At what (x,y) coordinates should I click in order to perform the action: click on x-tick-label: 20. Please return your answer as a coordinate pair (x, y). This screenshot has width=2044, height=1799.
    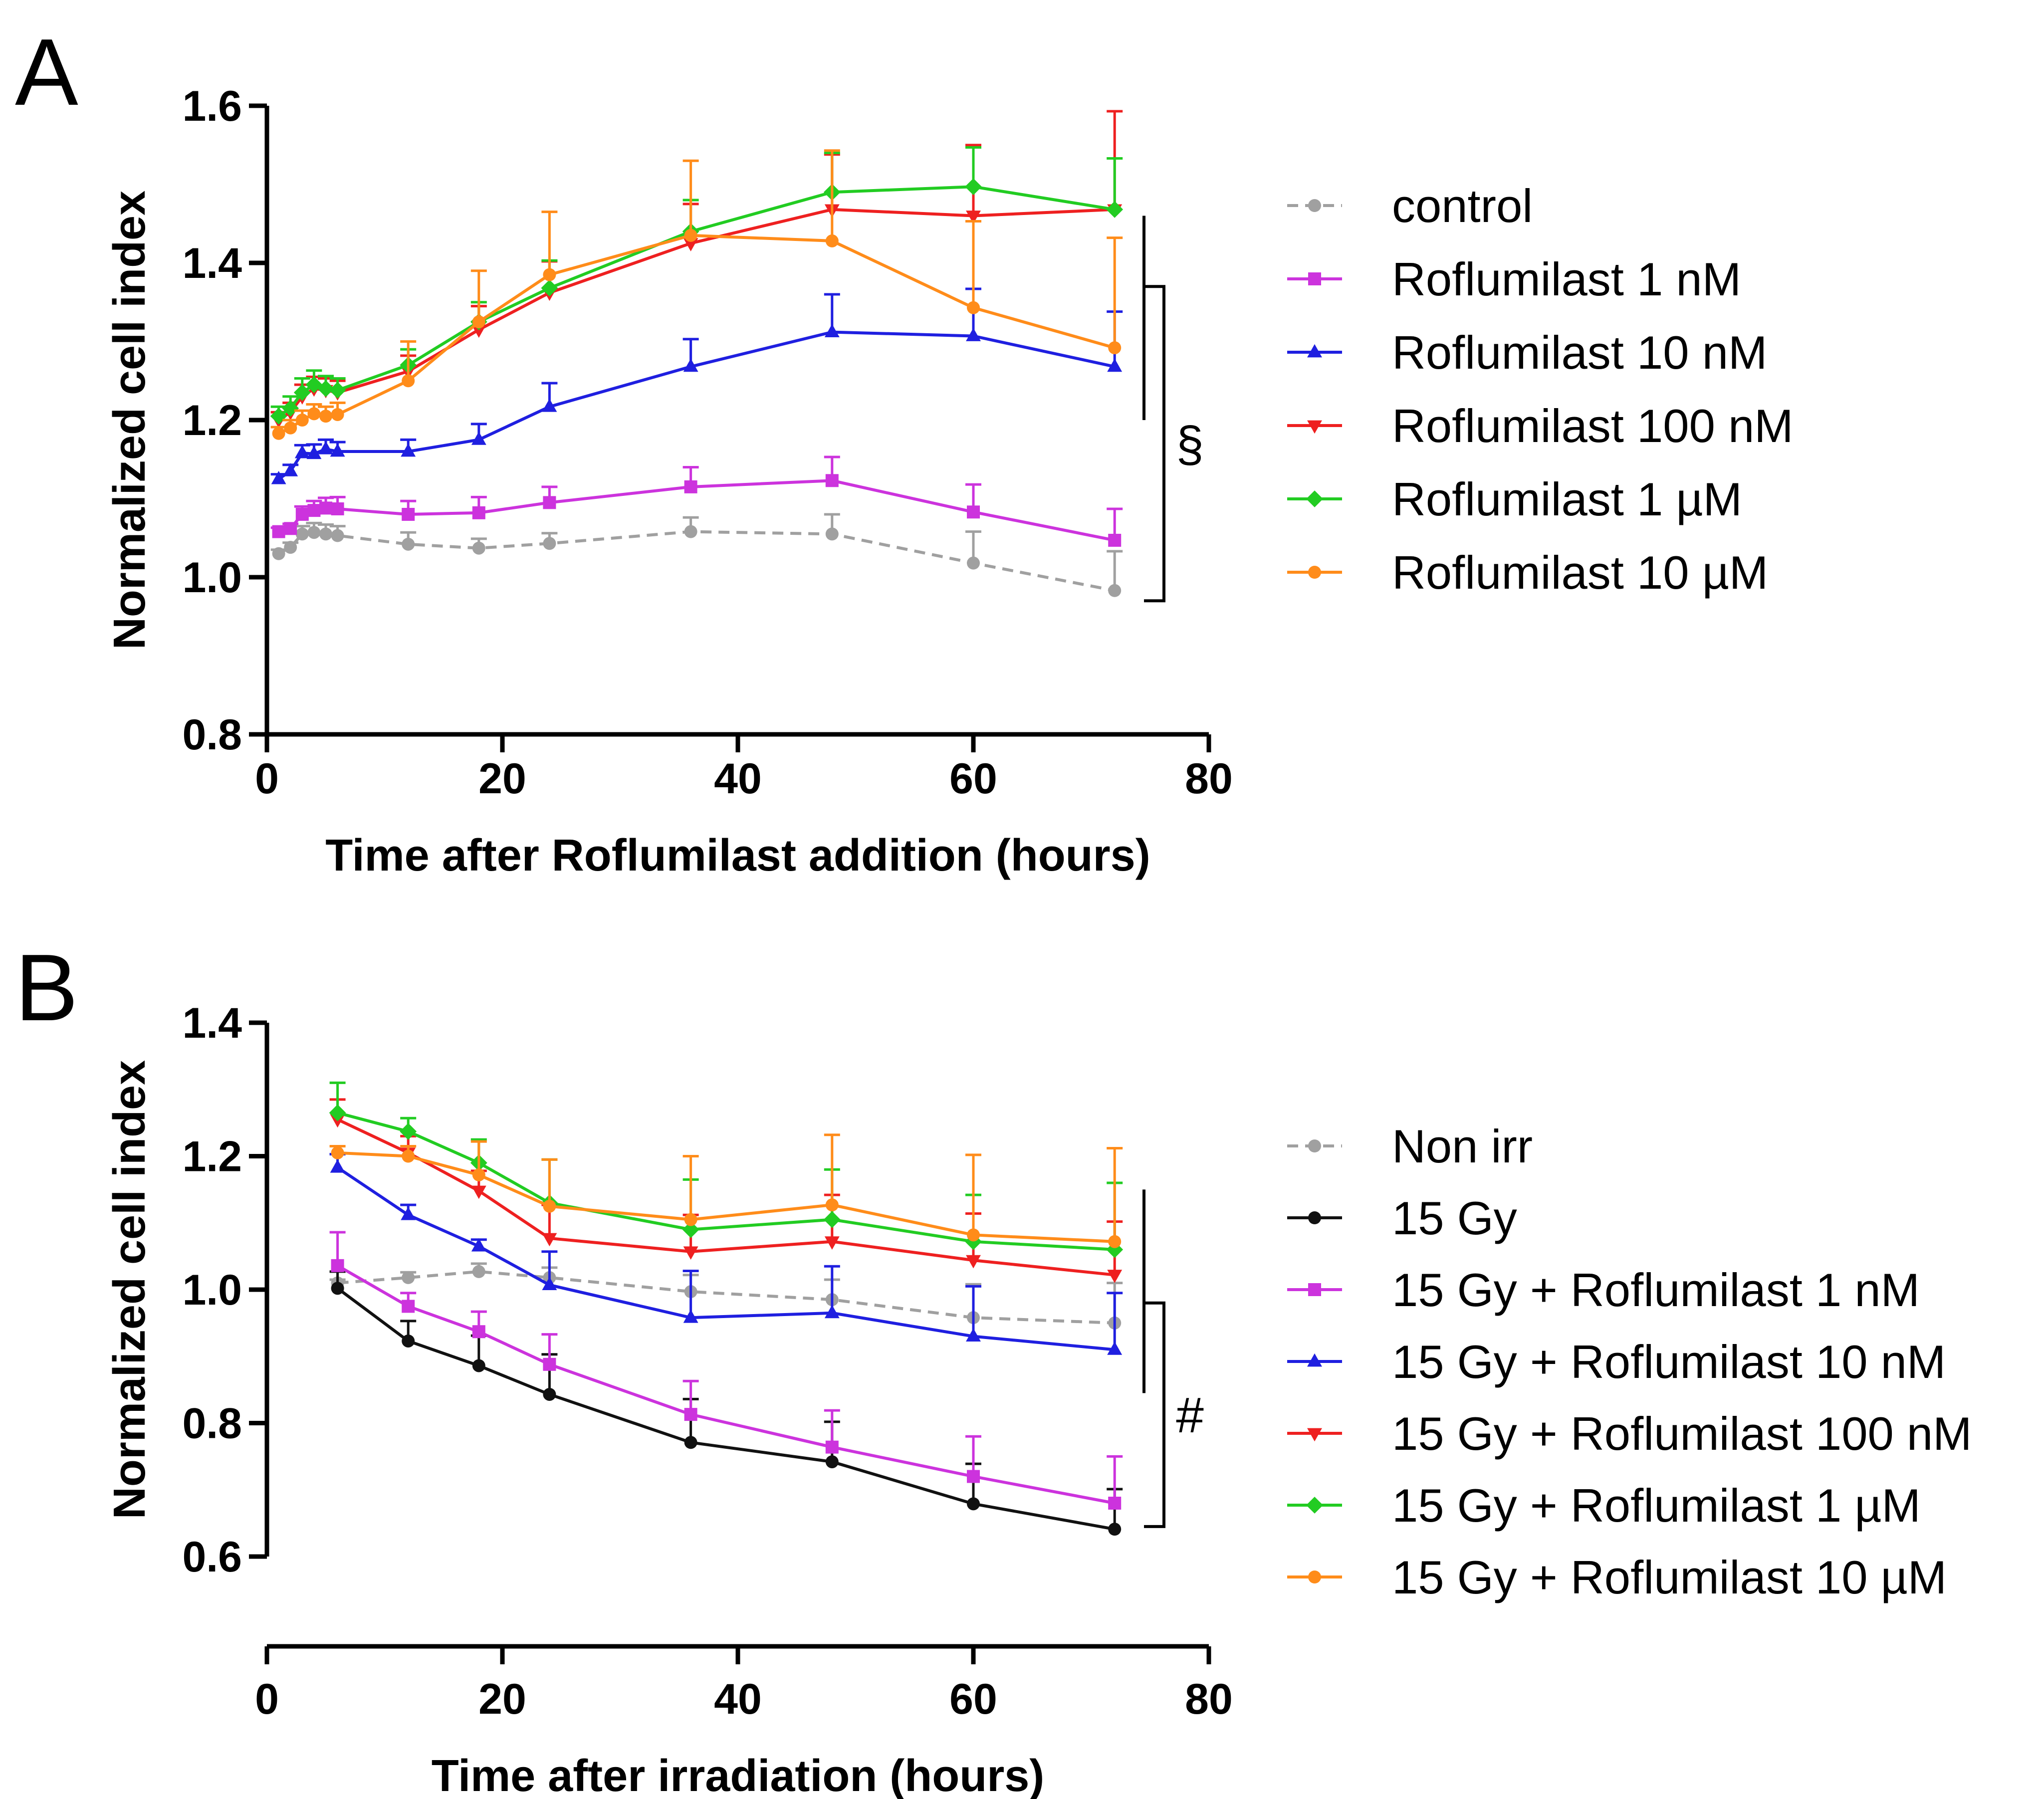
    Looking at the image, I should click on (502, 1699).